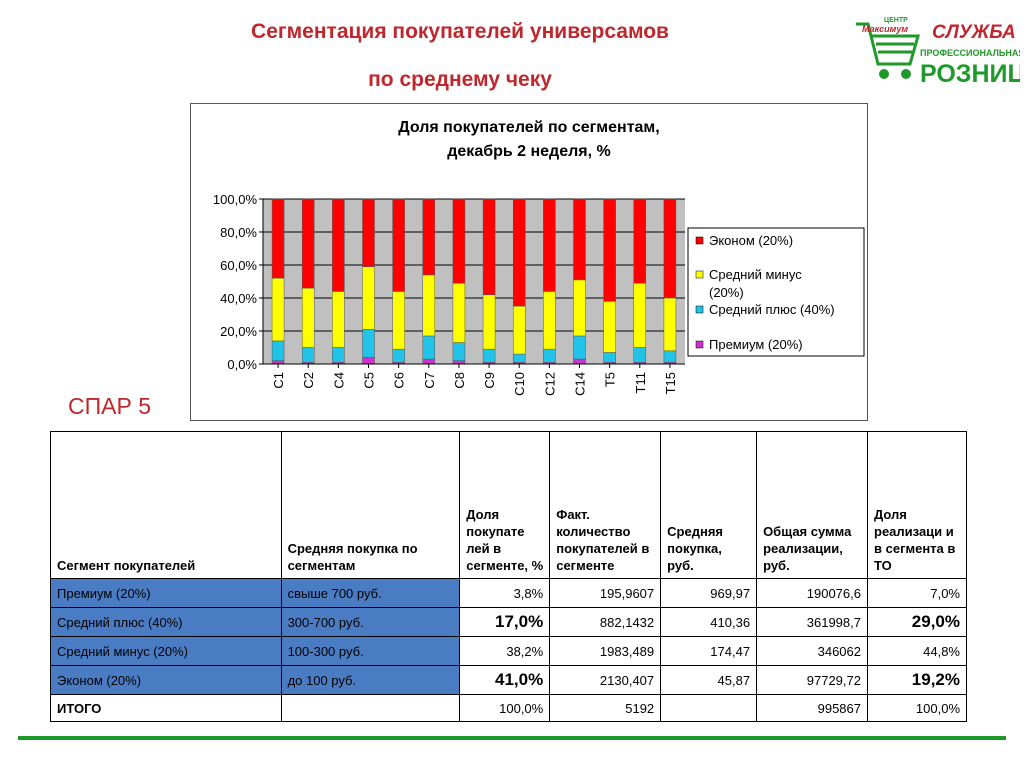  I want to click on header-rshare: Доля реализаци и в сегмента в ТО, so click(917, 505).